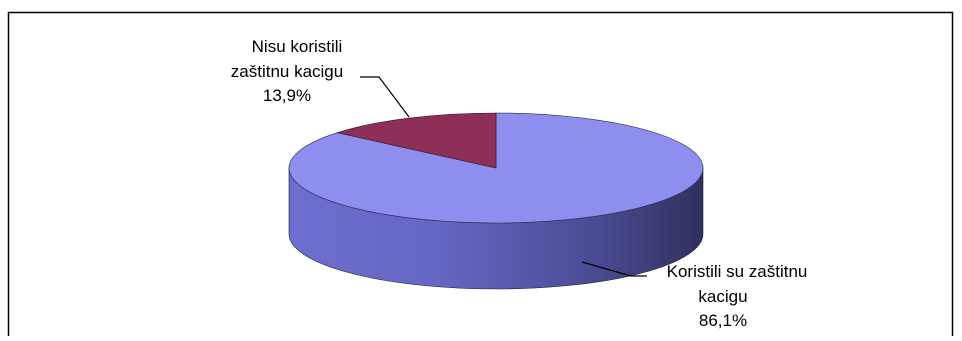  Describe the element at coordinates (416, 140) in the screenshot. I see `pie-slice-nisu-koristili` at that location.